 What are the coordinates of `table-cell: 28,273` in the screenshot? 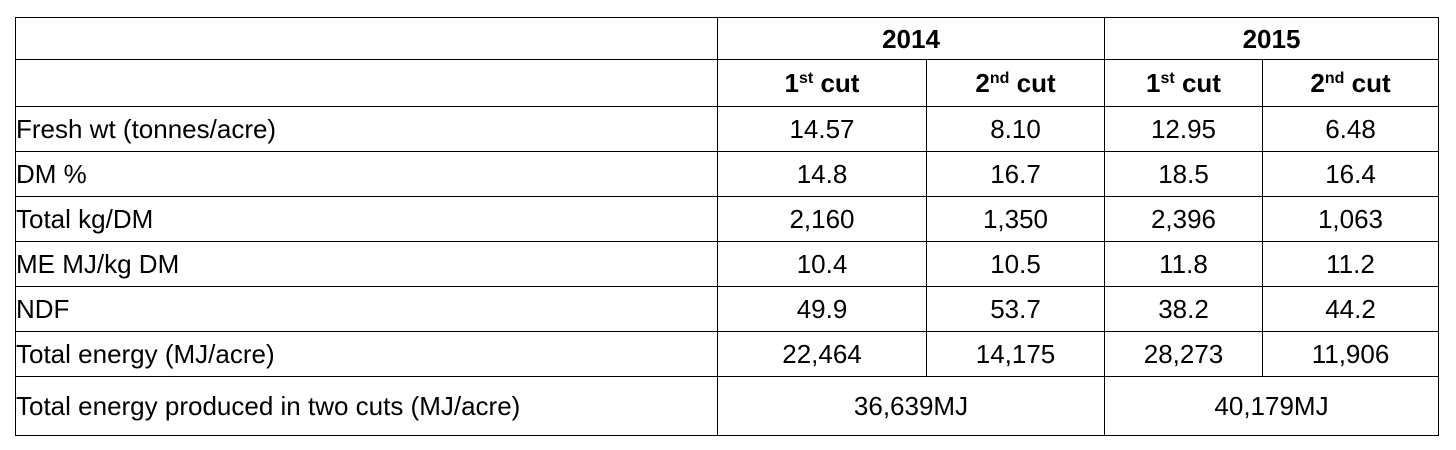 It's located at (1183, 354).